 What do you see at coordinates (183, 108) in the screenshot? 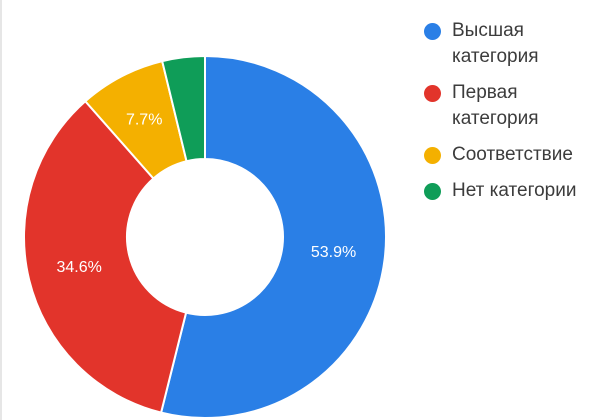
I see `donut-slice` at bounding box center [183, 108].